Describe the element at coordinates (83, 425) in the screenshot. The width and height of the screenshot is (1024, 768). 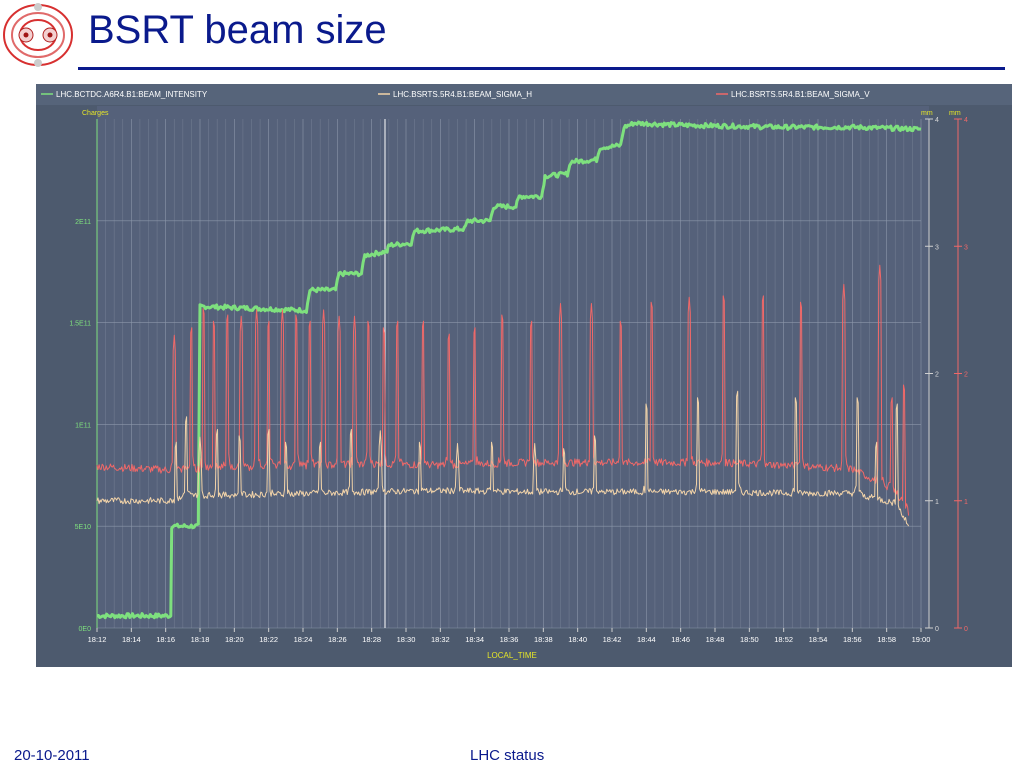
I see `y-left-tick-label: 1E11` at that location.